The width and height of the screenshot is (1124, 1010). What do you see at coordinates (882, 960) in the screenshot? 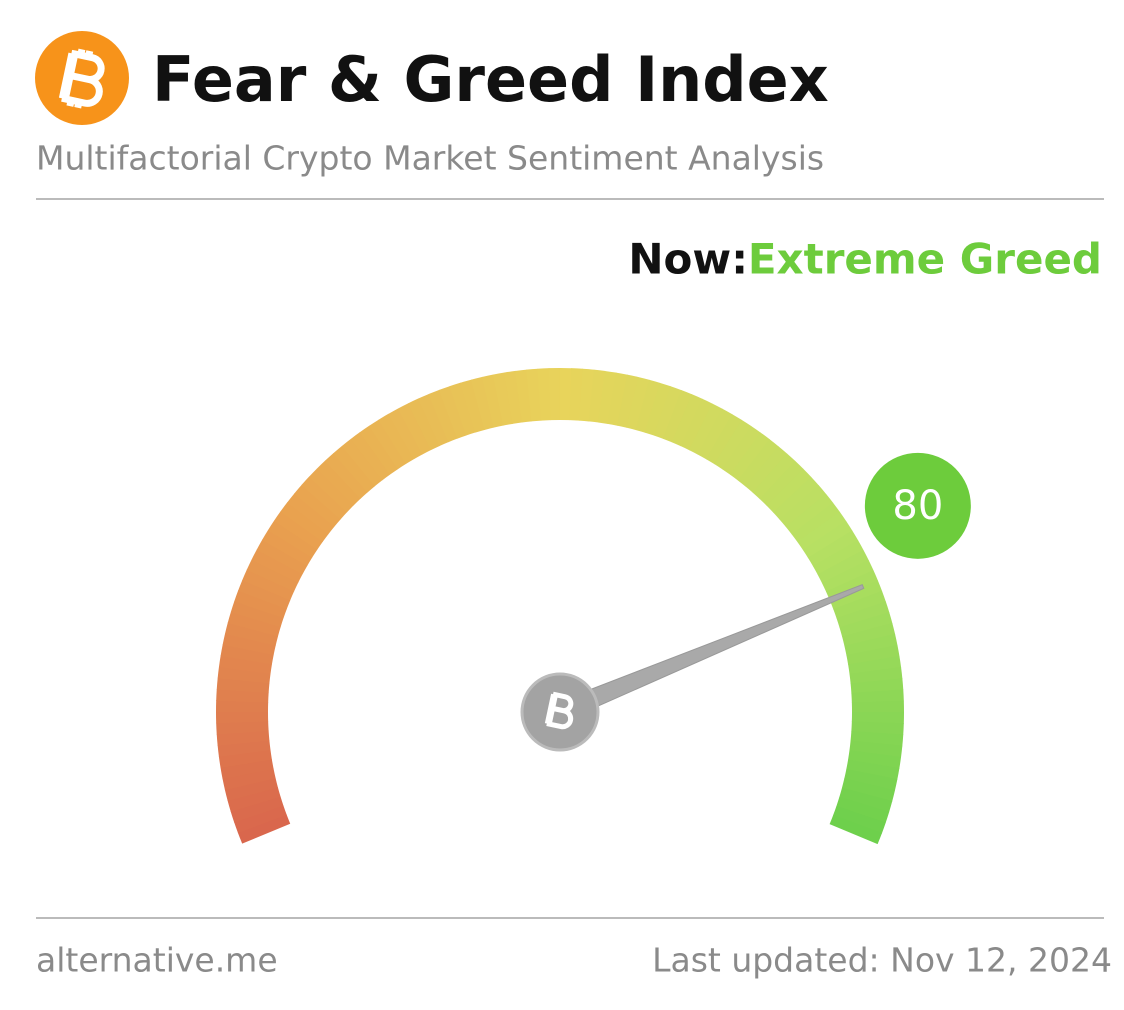
I see `last-updated: Last updated: Nov 12, 2024` at bounding box center [882, 960].